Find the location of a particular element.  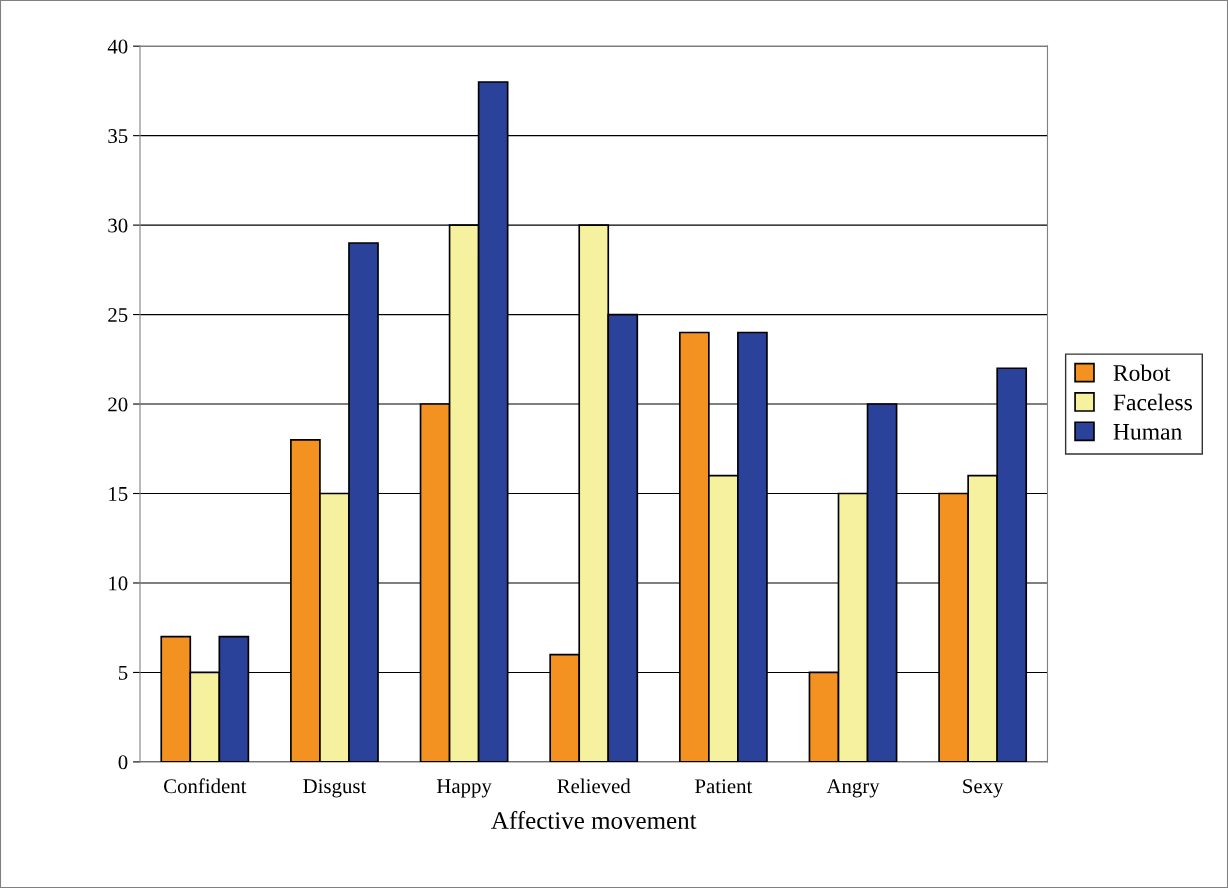

x-tick-label: Patient is located at coordinates (724, 786).